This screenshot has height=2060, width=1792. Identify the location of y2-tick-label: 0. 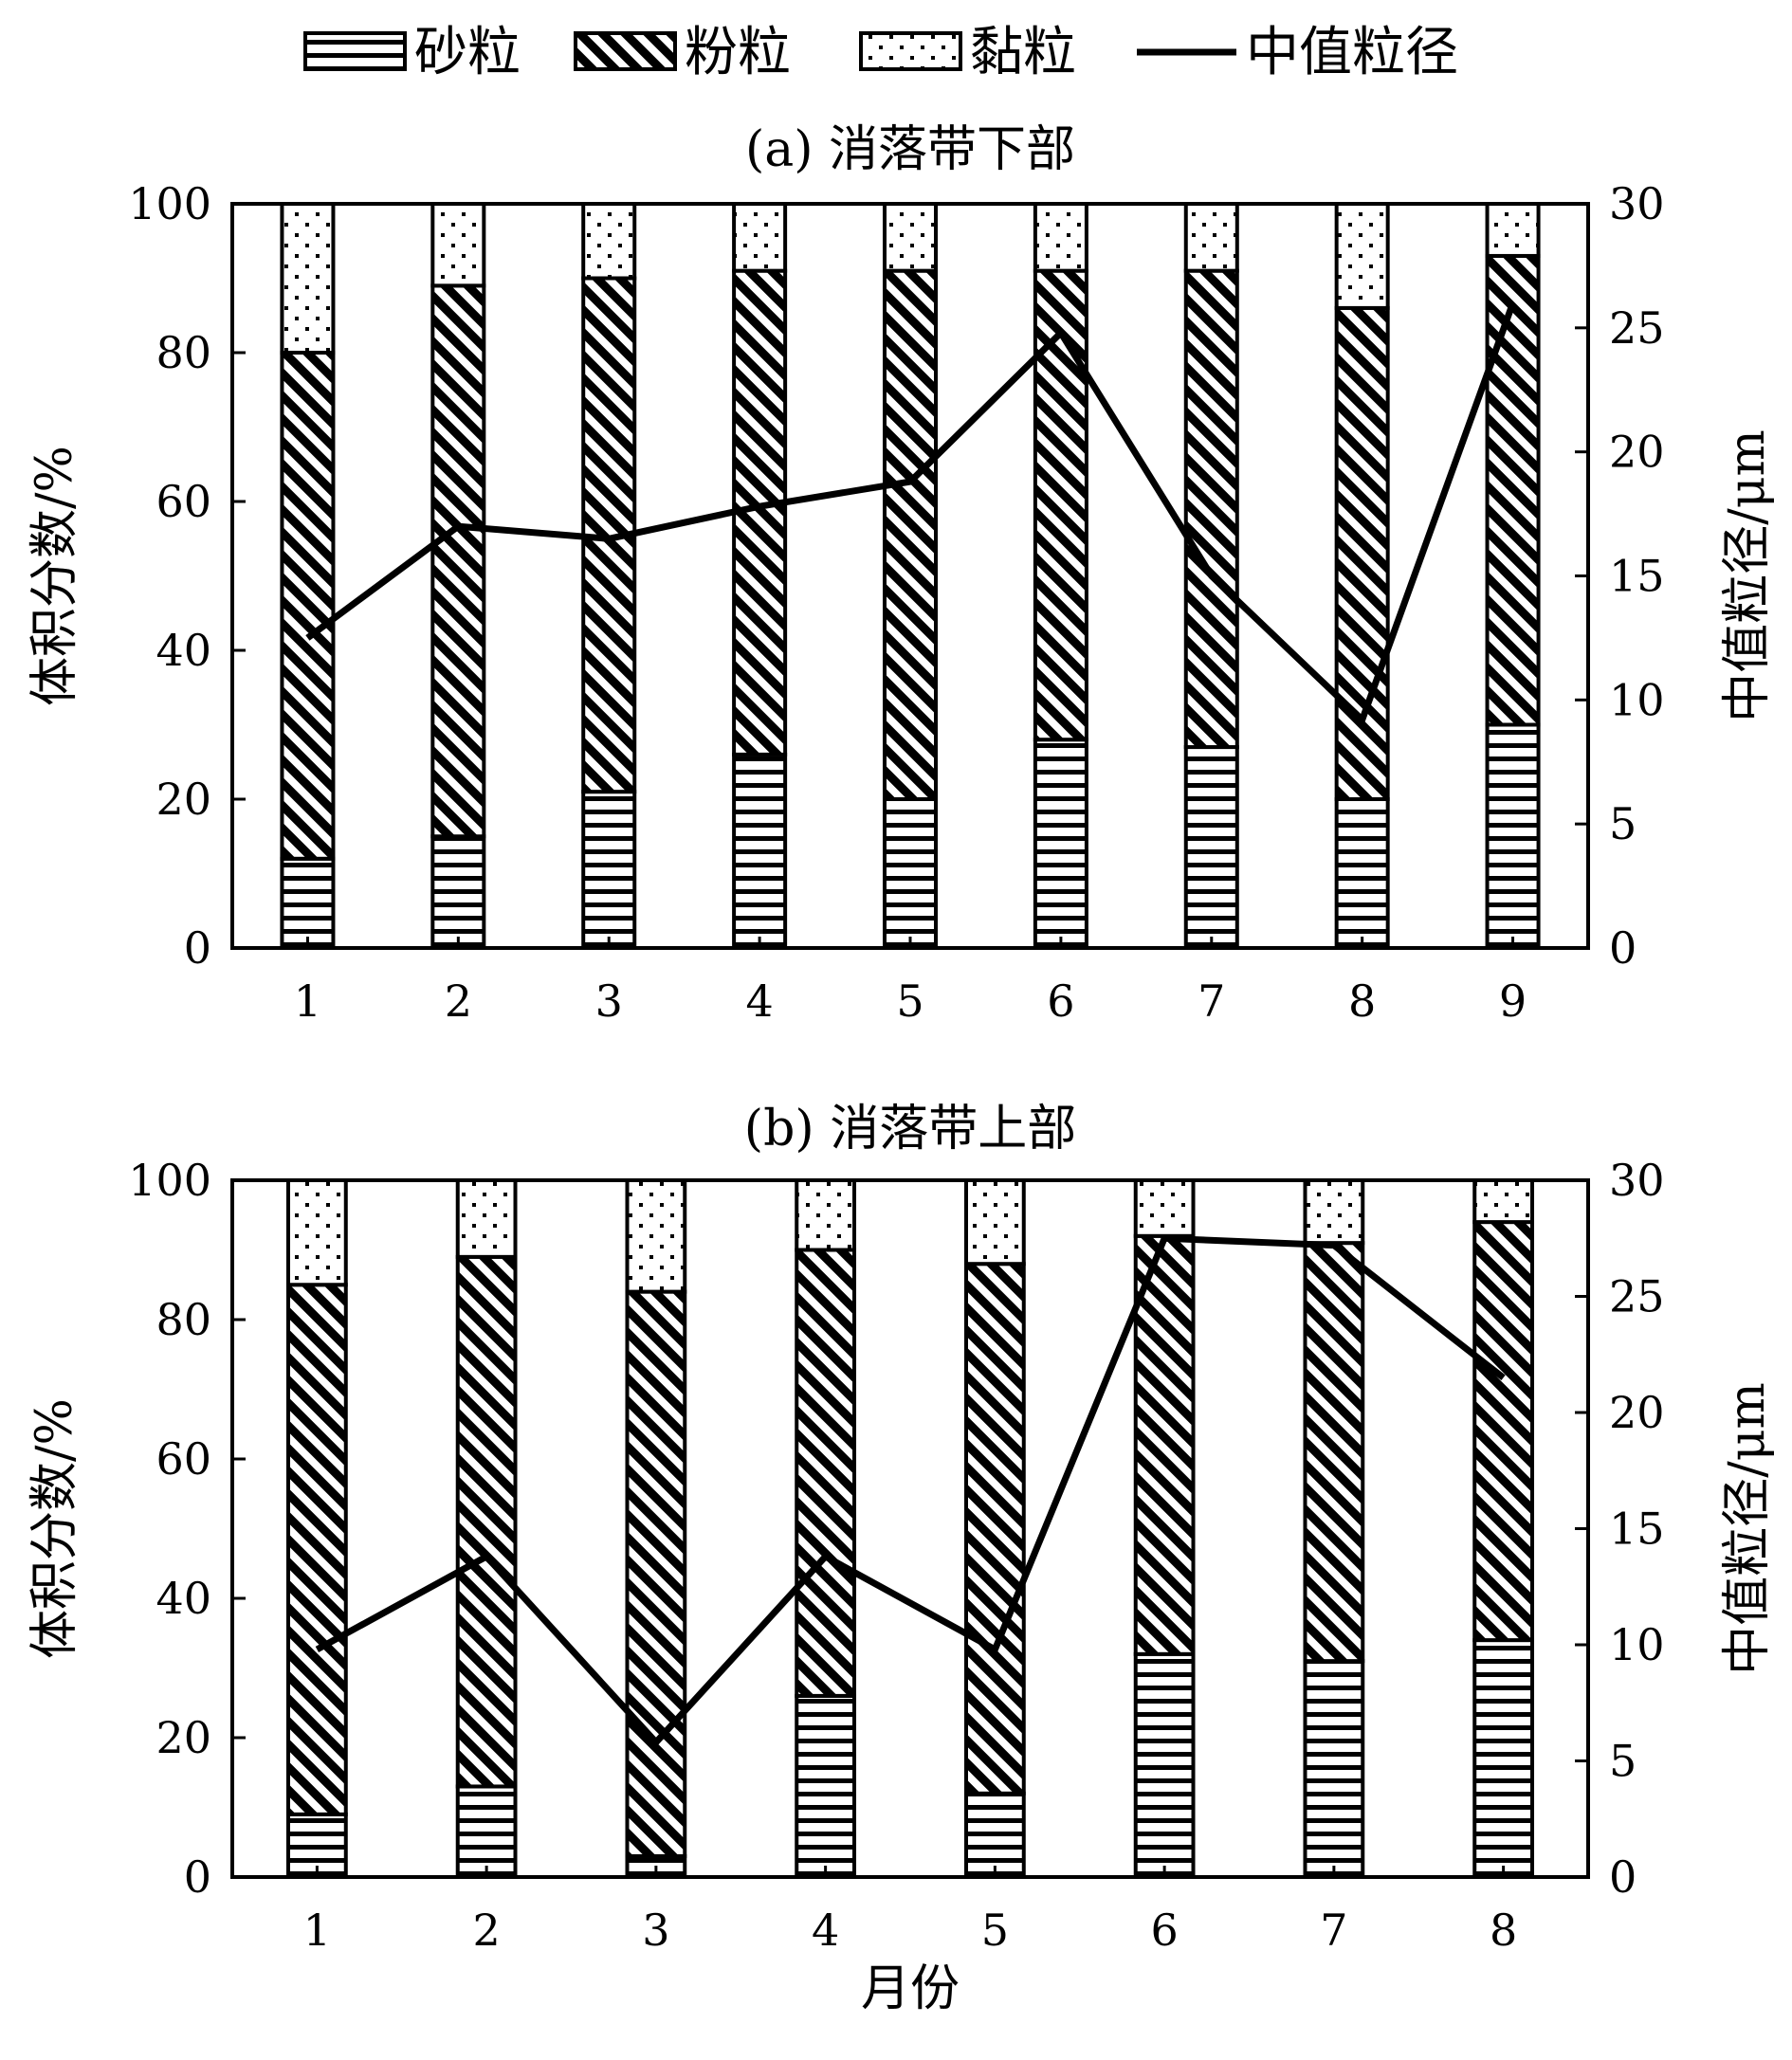
(1623, 1877).